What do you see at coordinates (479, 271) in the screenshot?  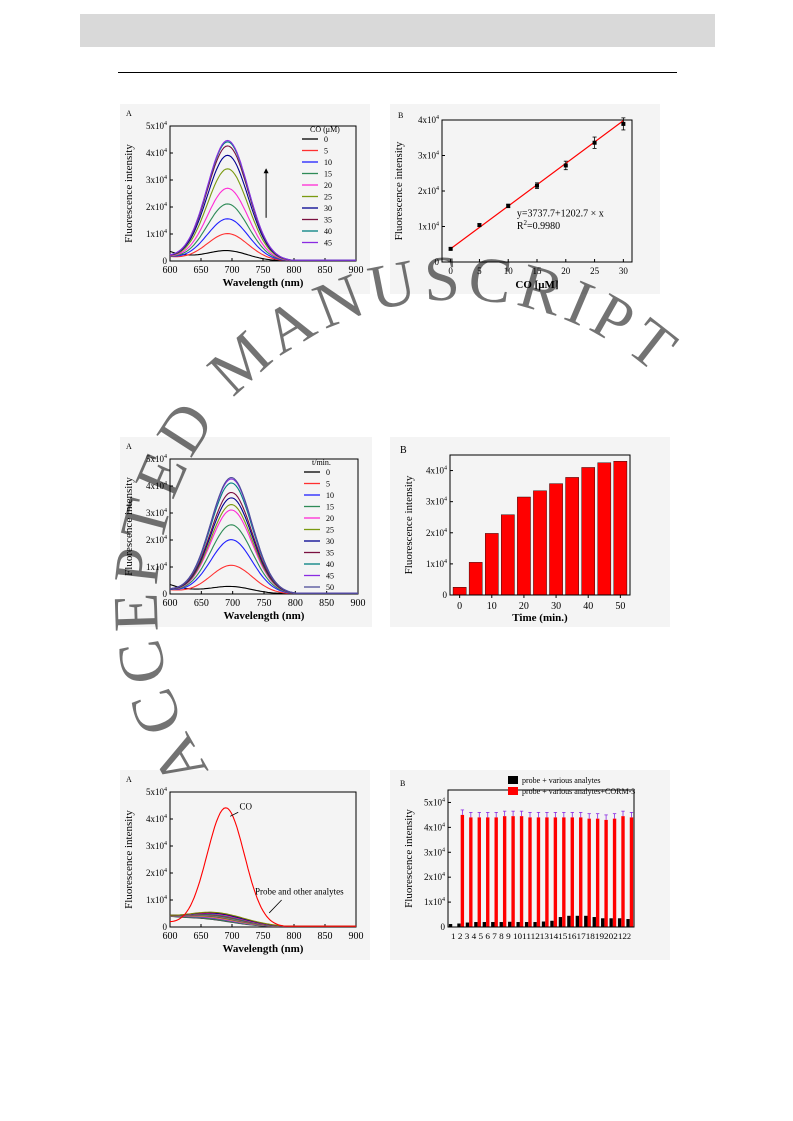 I see `x-tick-label: 5` at bounding box center [479, 271].